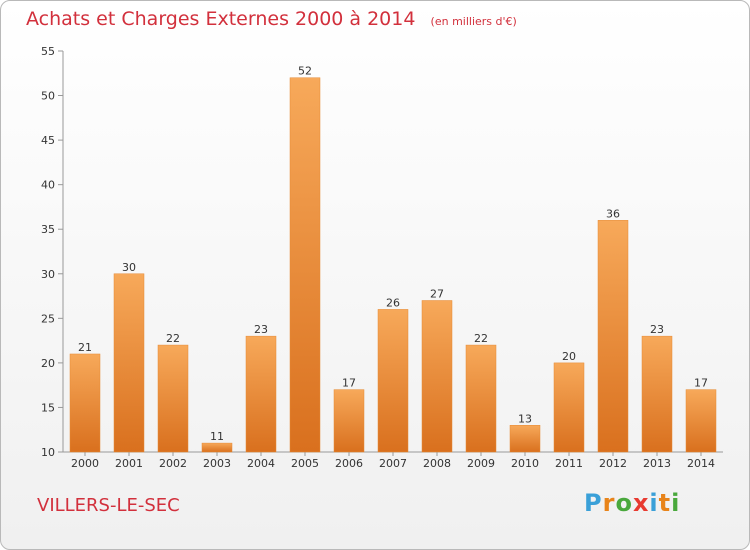 The image size is (750, 550). What do you see at coordinates (48, 229) in the screenshot?
I see `y-tick-label: 35` at bounding box center [48, 229].